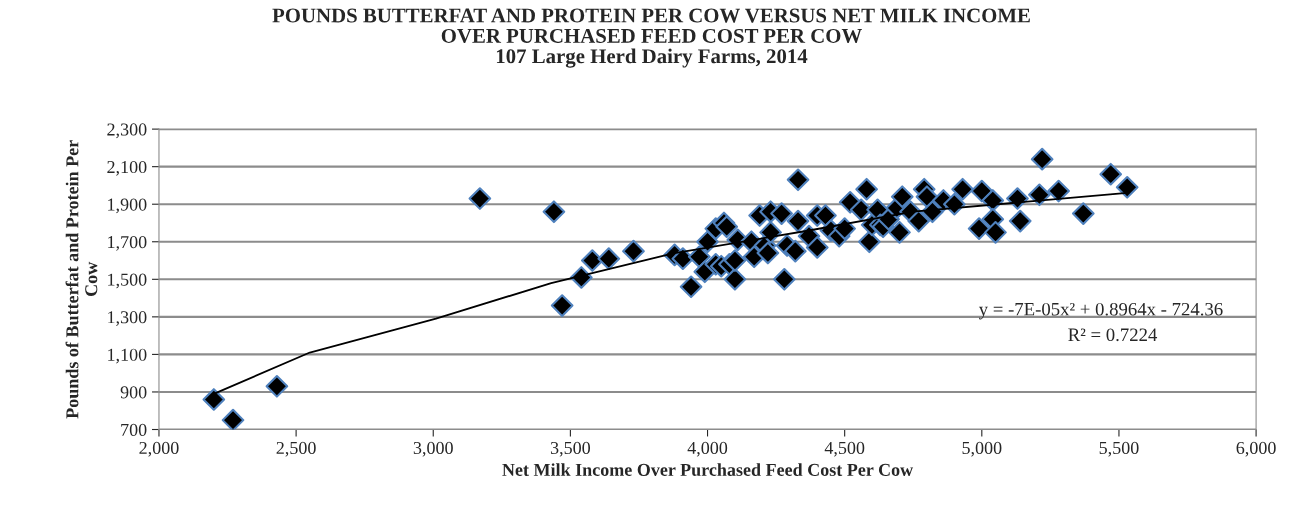 The width and height of the screenshot is (1303, 527). Describe the element at coordinates (127, 131) in the screenshot. I see `y-tick-label: 2,300` at that location.